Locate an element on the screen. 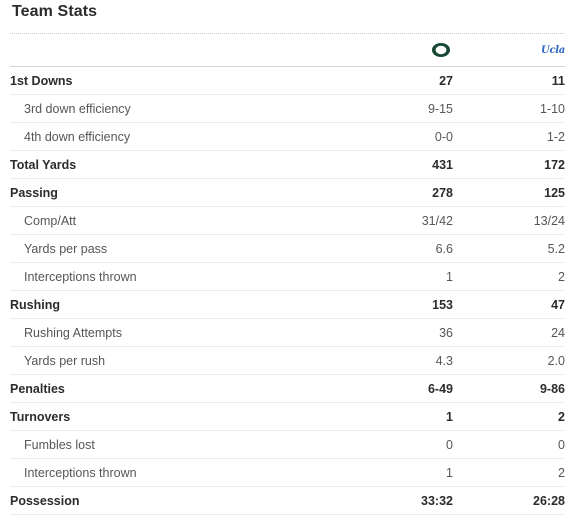  stat-label: Passing is located at coordinates (176, 192).